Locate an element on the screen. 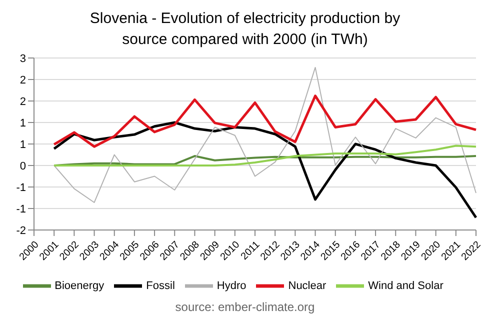 This screenshot has width=490, height=326. legend-label: Nuclear is located at coordinates (307, 286).